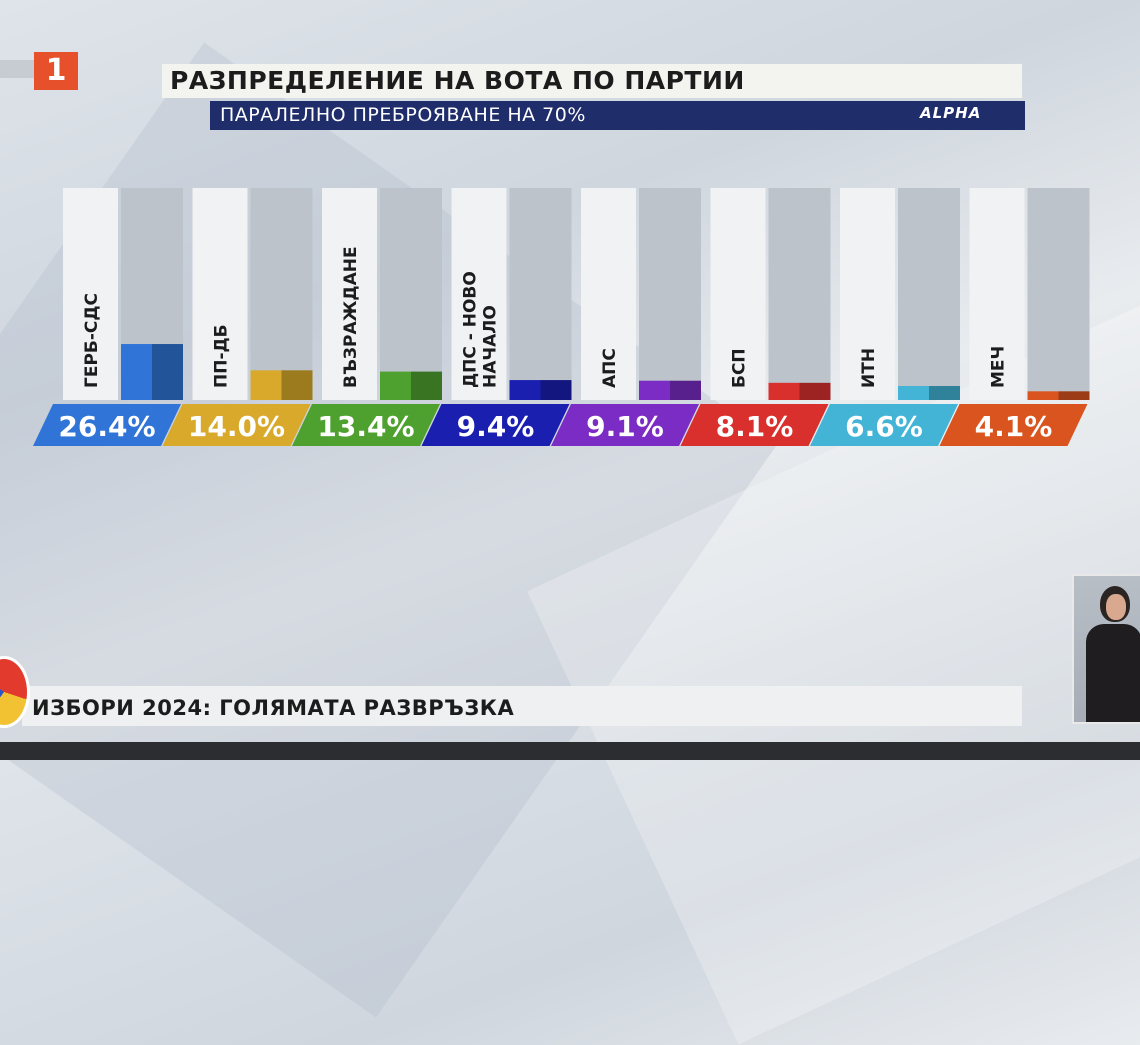 The width and height of the screenshot is (1140, 1045). Describe the element at coordinates (351, 317) in the screenshot. I see `category-label: ВЪЗРАЖДАНЕ` at that location.